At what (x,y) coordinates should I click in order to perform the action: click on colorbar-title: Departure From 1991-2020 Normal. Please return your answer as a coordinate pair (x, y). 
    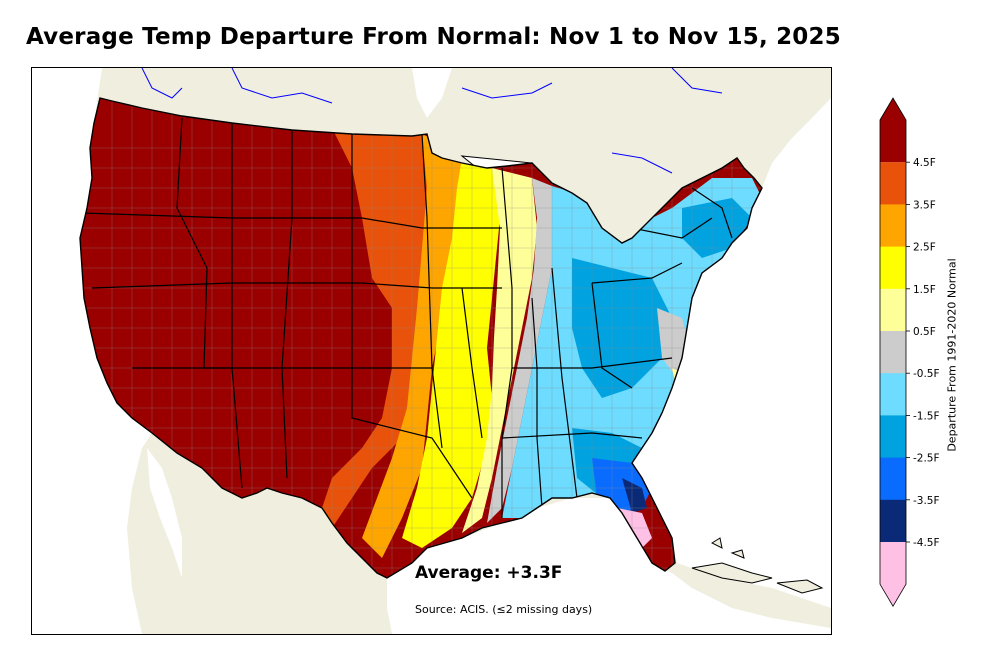
    Looking at the image, I should click on (952, 355).